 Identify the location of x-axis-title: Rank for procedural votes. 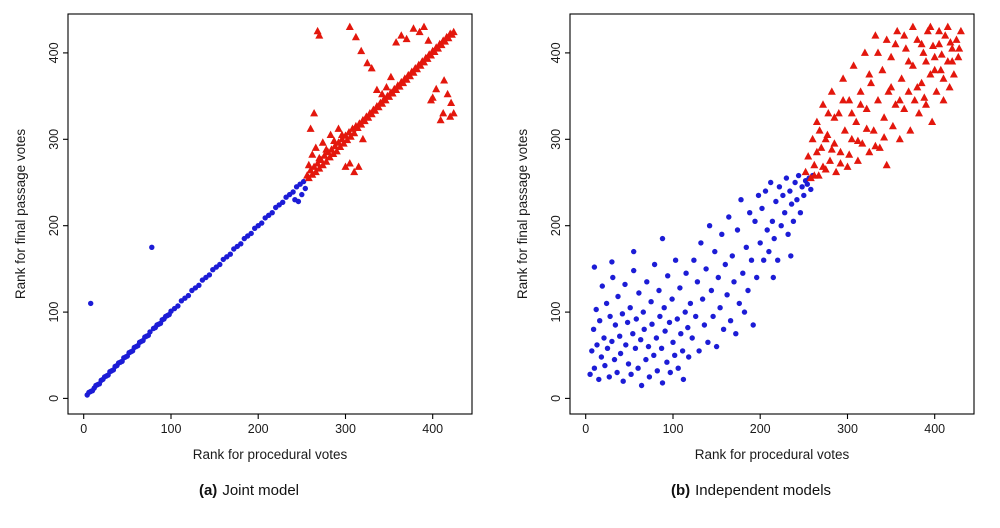
(772, 454).